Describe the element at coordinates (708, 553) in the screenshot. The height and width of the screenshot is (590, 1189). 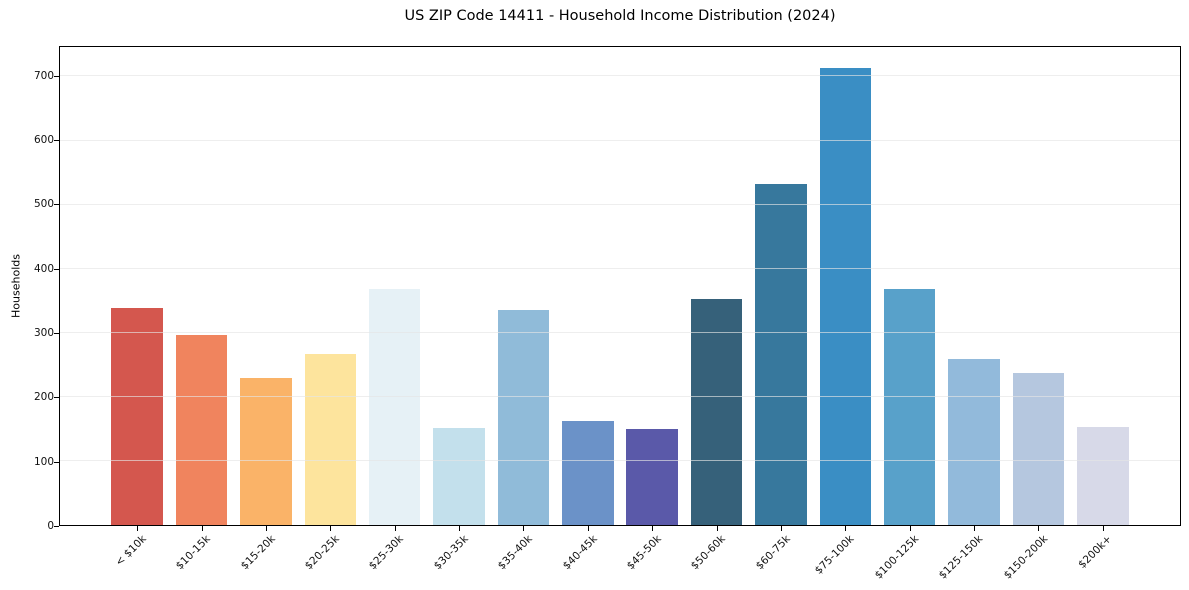
I see `x-tick-label: $50-60k` at that location.